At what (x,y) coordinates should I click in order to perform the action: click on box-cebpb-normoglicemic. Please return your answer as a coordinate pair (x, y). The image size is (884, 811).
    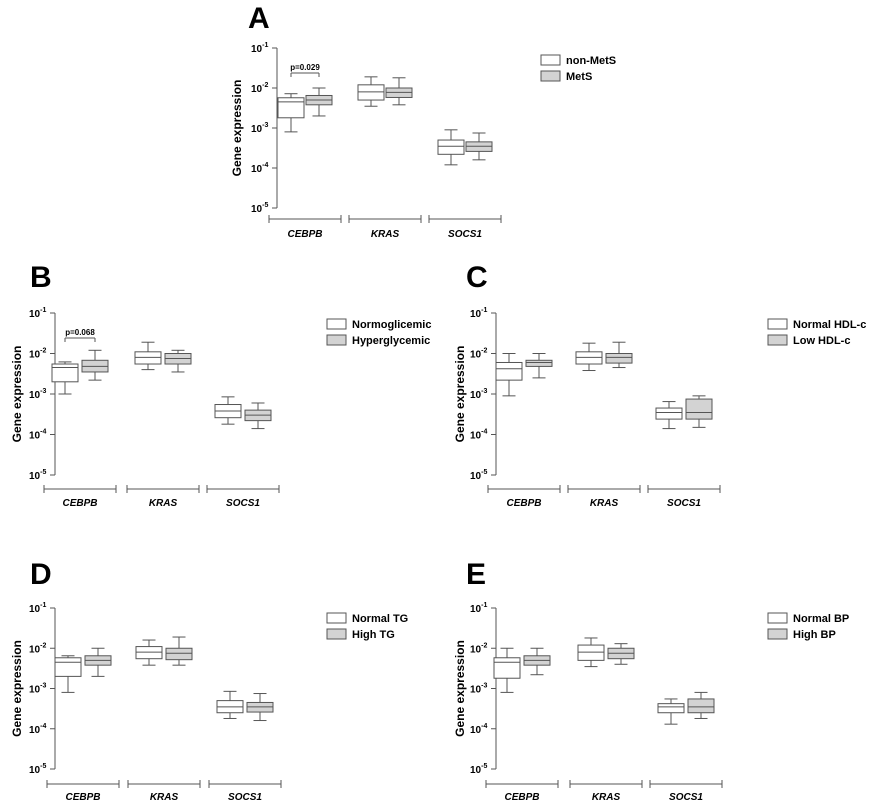
    Looking at the image, I should click on (65, 378).